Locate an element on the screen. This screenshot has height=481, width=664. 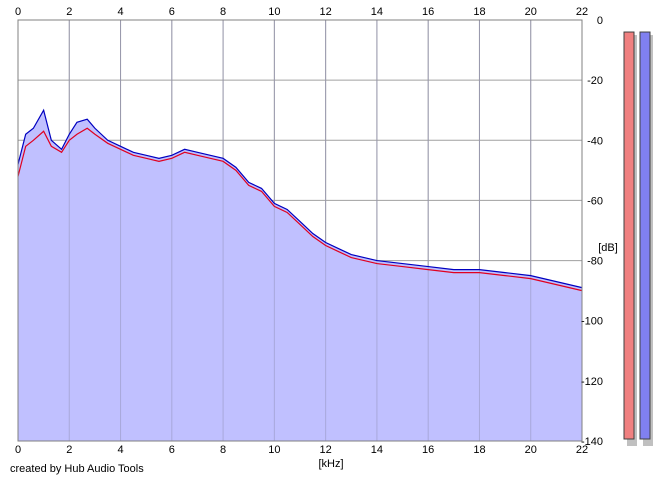
x-tick-label-bottom: 2 is located at coordinates (69, 450).